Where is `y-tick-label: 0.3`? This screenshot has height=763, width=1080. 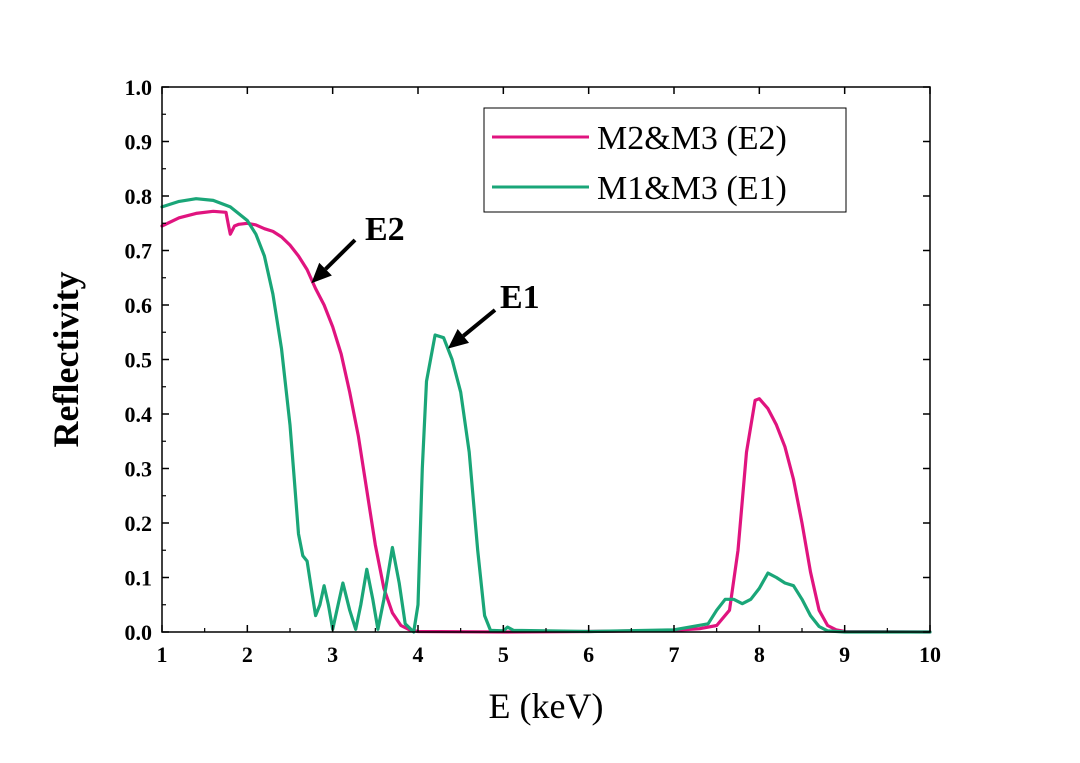 y-tick-label: 0.3 is located at coordinates (139, 469).